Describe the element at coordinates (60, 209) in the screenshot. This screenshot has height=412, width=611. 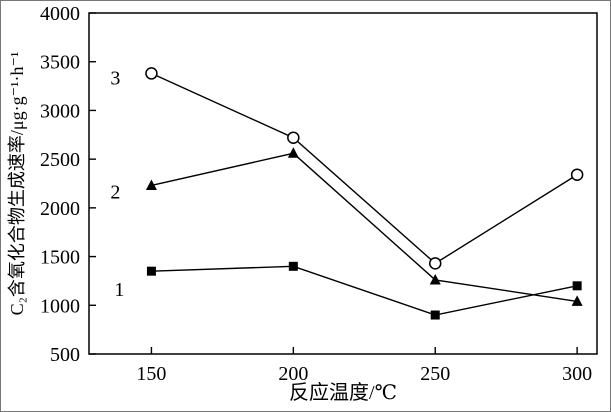
I see `y-tick-label: 2000` at that location.